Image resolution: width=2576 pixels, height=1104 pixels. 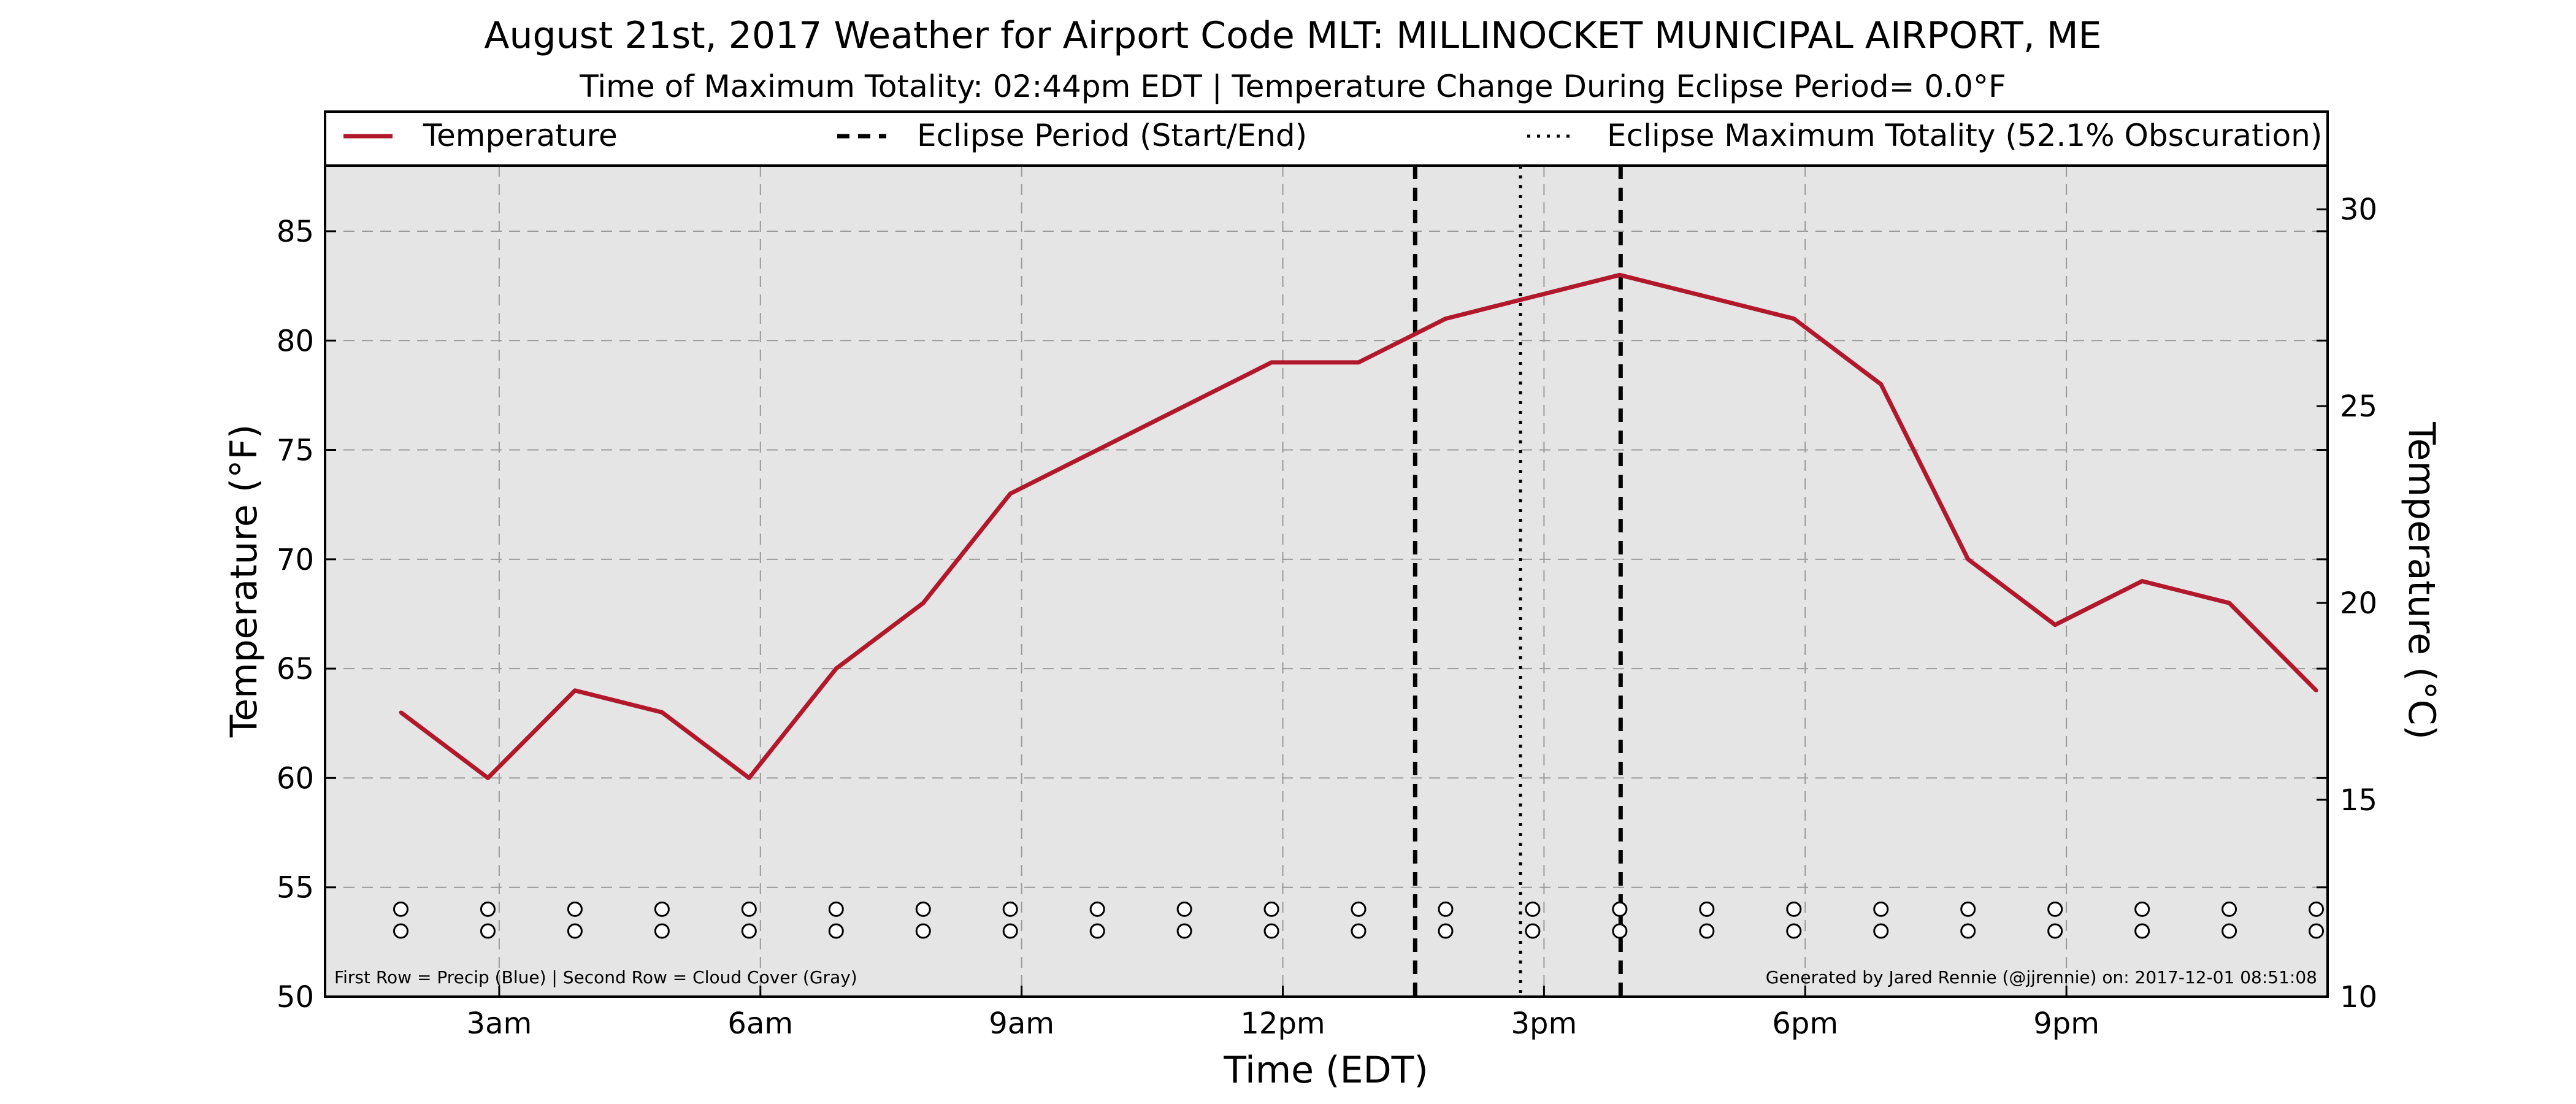 I want to click on y-tick-label-left: 80, so click(x=295, y=341).